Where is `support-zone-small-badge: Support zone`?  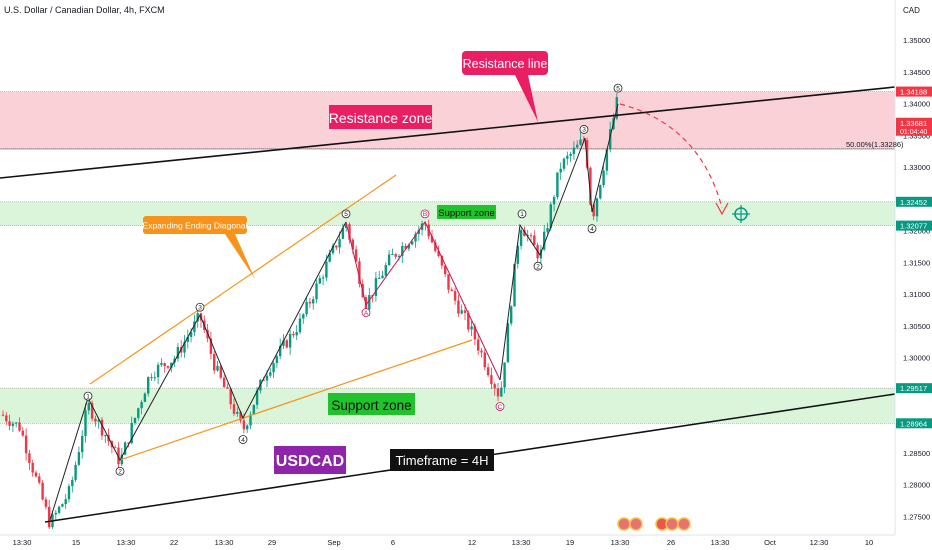
support-zone-small-badge: Support zone is located at coordinates (466, 212).